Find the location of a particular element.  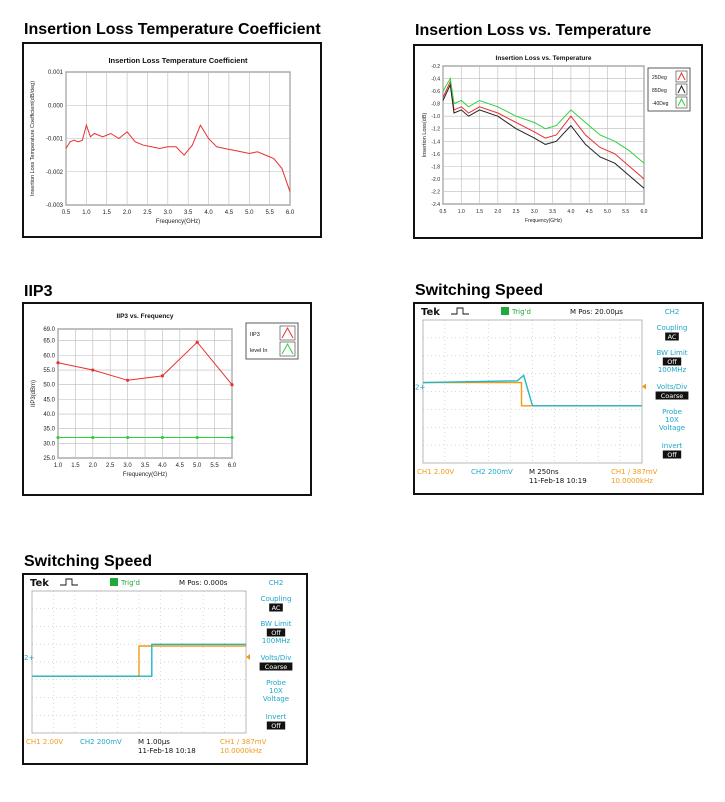

scope-ch-title: CH2 is located at coordinates (672, 312).